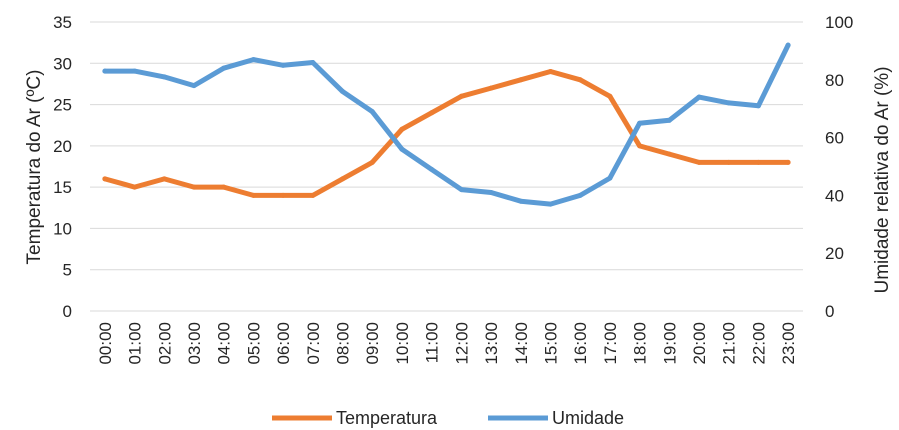 The width and height of the screenshot is (899, 430). I want to click on x-tick-label: 07:00, so click(313, 343).